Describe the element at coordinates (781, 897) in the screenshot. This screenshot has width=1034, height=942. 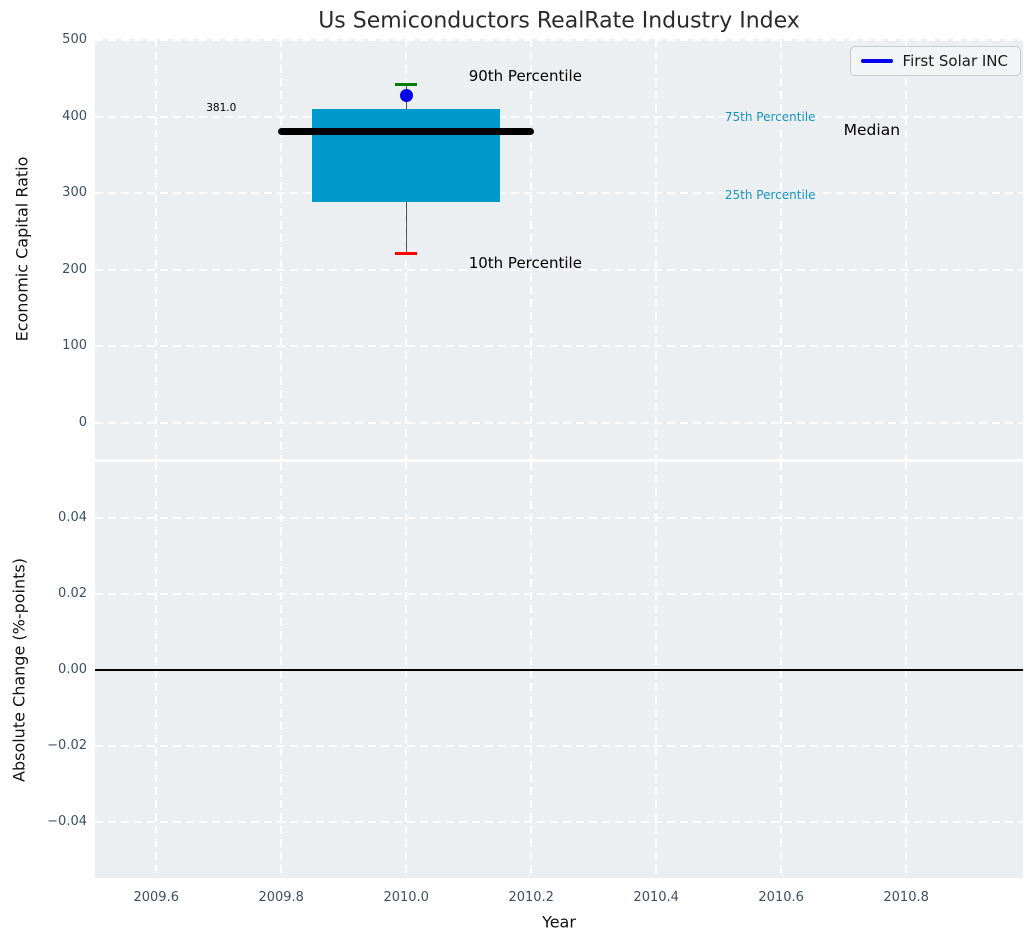
I see `x-tick-label: 2010.6` at that location.